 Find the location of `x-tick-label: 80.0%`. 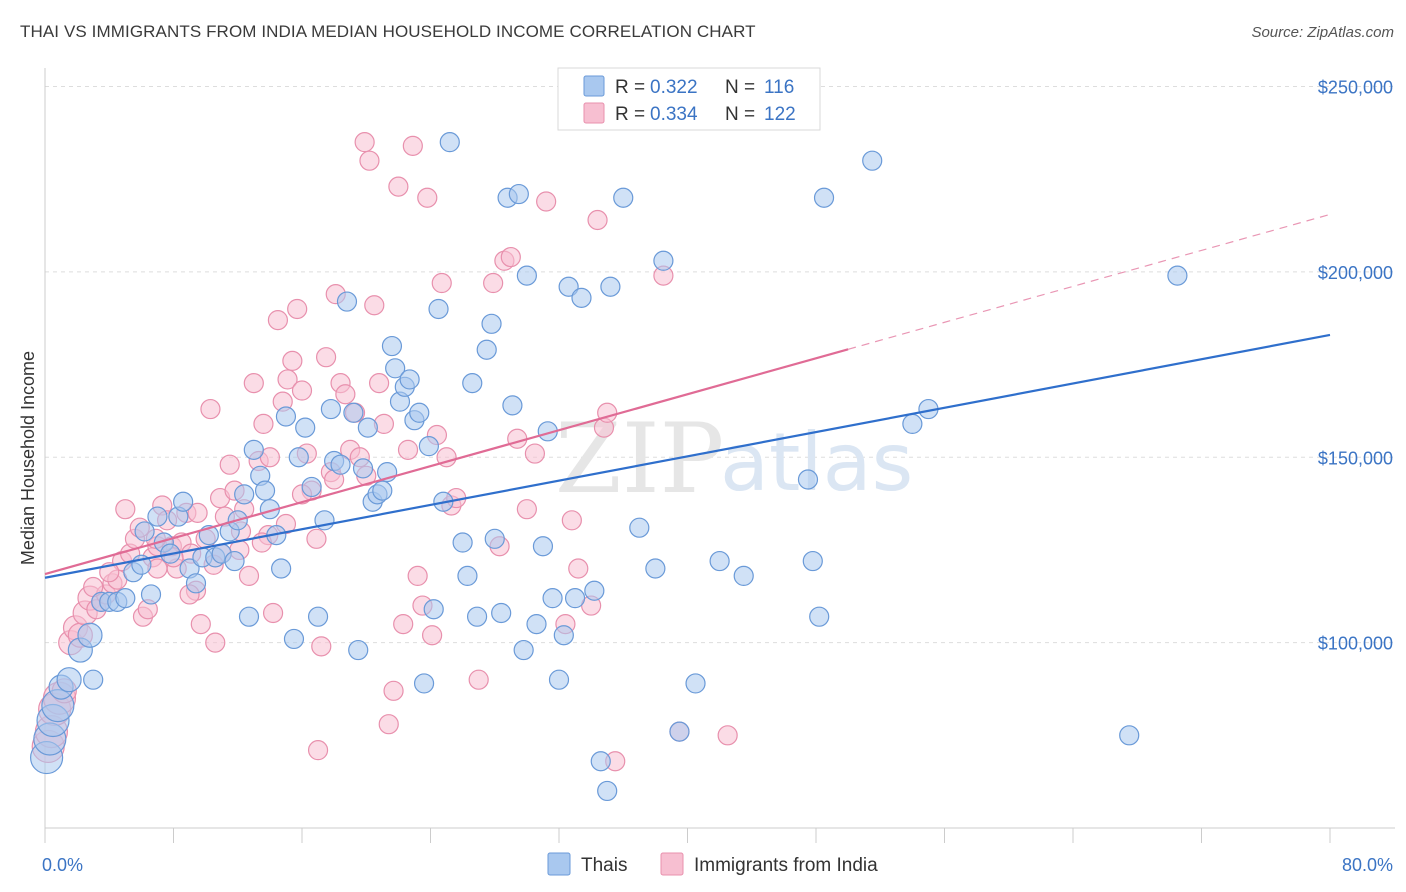

x-tick-label: 80.0% is located at coordinates (1367, 865).